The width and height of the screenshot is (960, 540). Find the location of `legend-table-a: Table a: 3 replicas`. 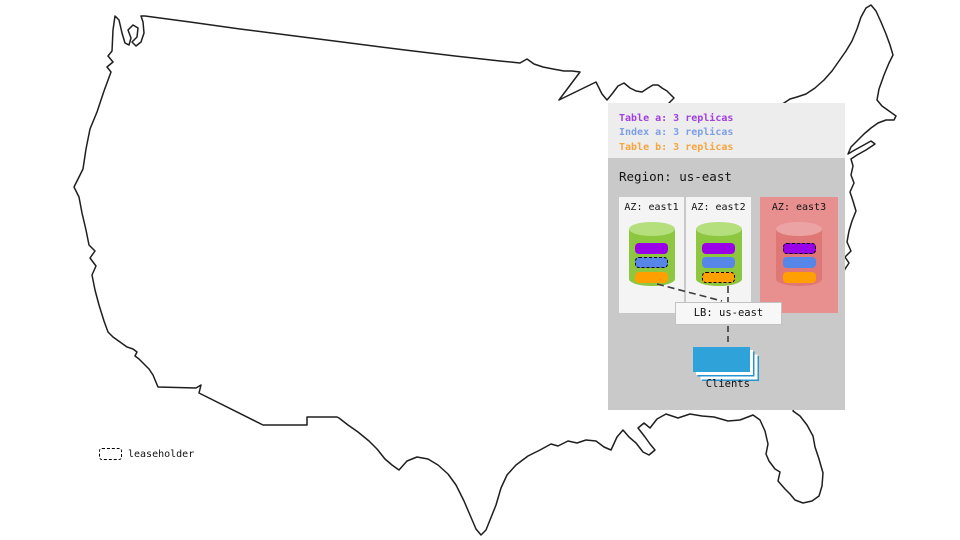

legend-table-a: Table a: 3 replicas is located at coordinates (676, 118).